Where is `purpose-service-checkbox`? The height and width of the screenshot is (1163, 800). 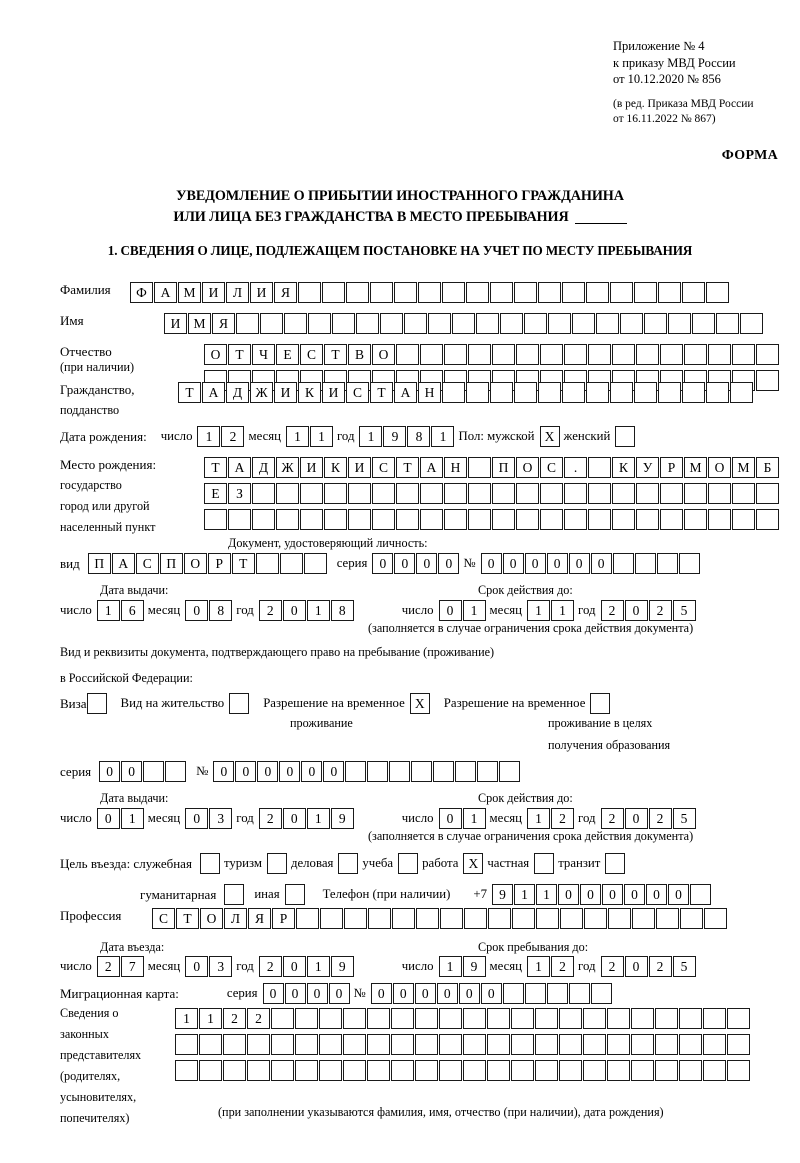 purpose-service-checkbox is located at coordinates (209, 863).